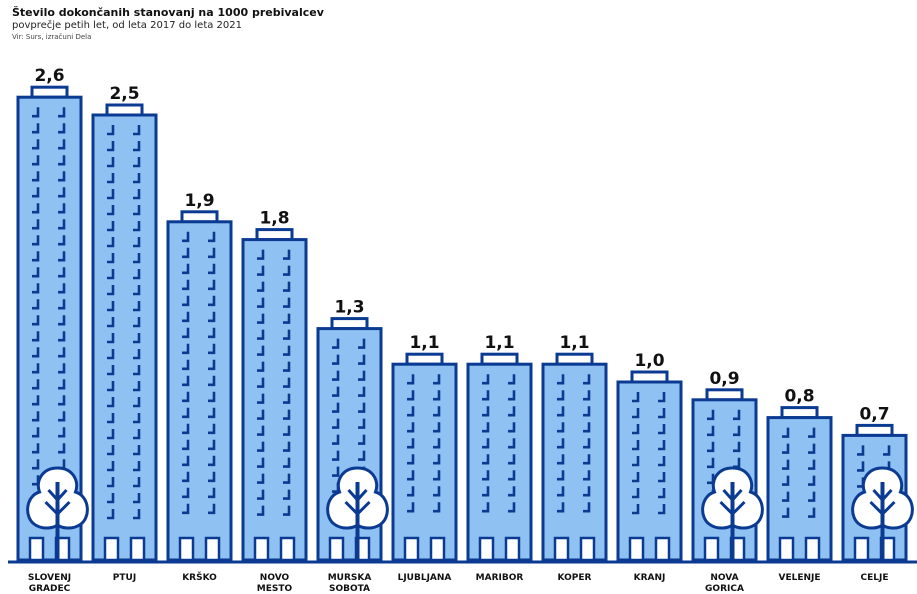  What do you see at coordinates (882, 513) in the screenshot?
I see `tree-icon` at bounding box center [882, 513].